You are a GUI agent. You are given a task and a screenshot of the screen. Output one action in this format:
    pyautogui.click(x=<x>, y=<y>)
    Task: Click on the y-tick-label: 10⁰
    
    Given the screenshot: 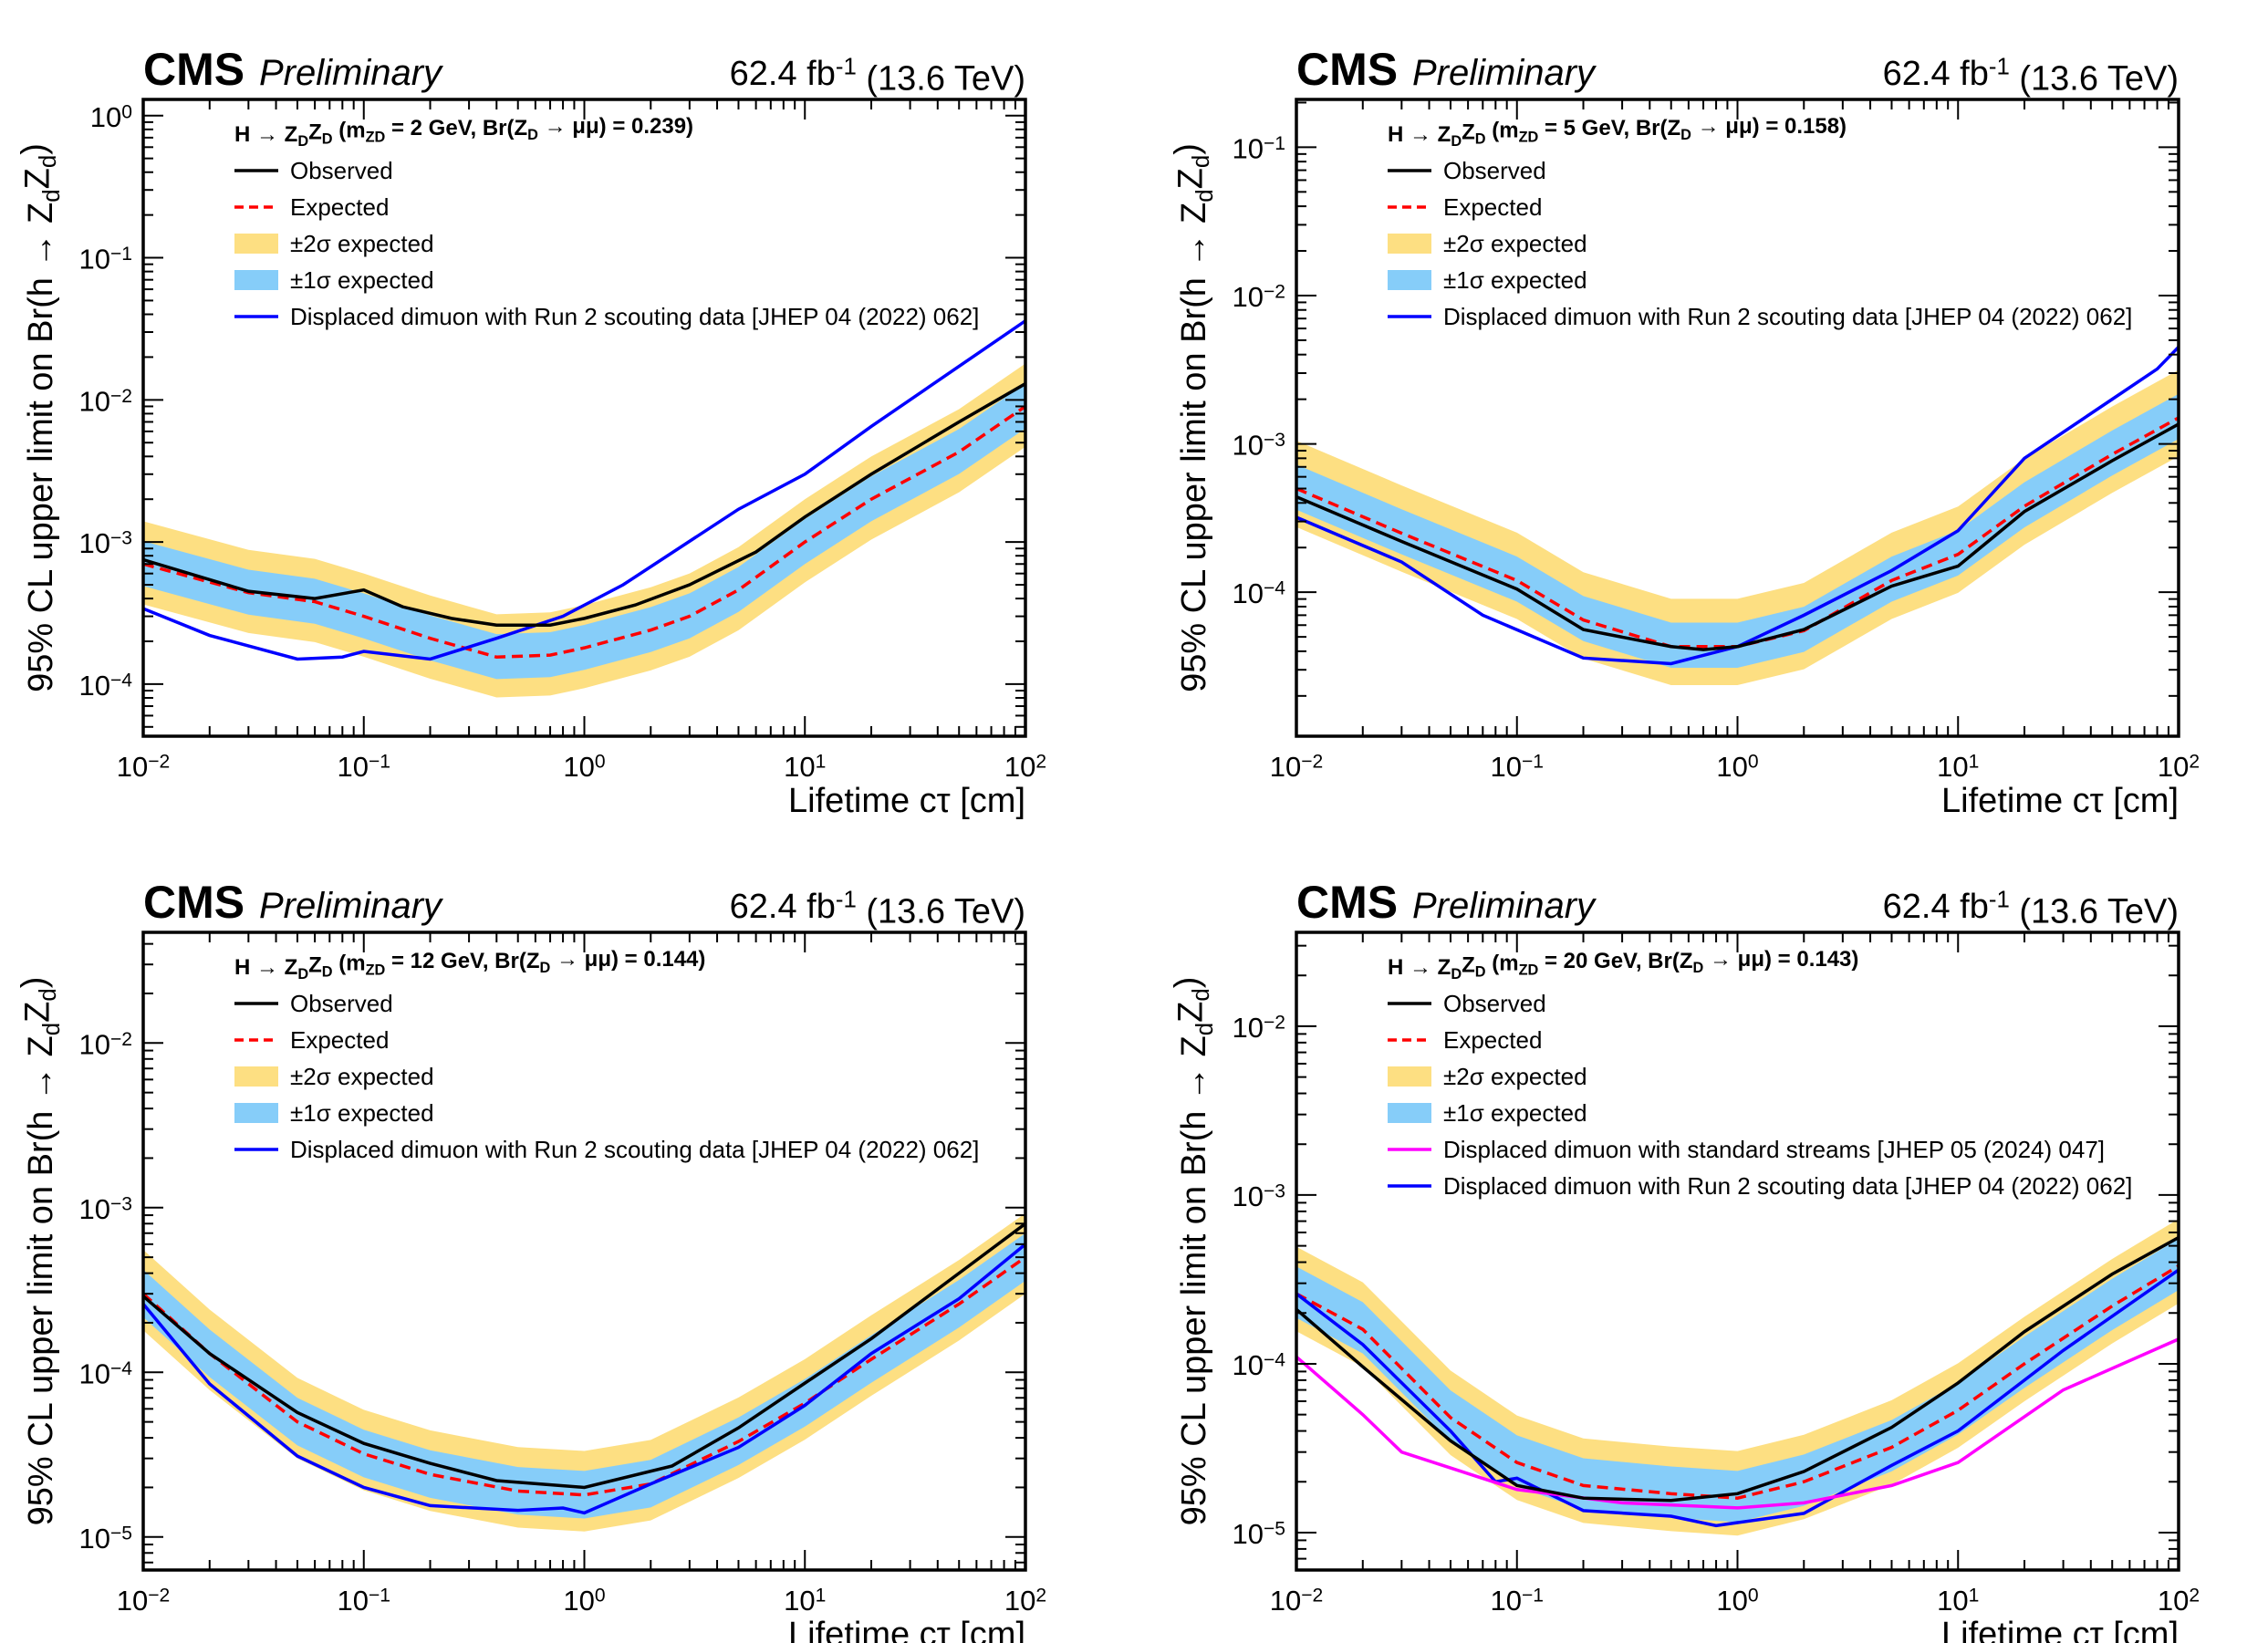 What is the action you would take?
    pyautogui.click(x=111, y=117)
    